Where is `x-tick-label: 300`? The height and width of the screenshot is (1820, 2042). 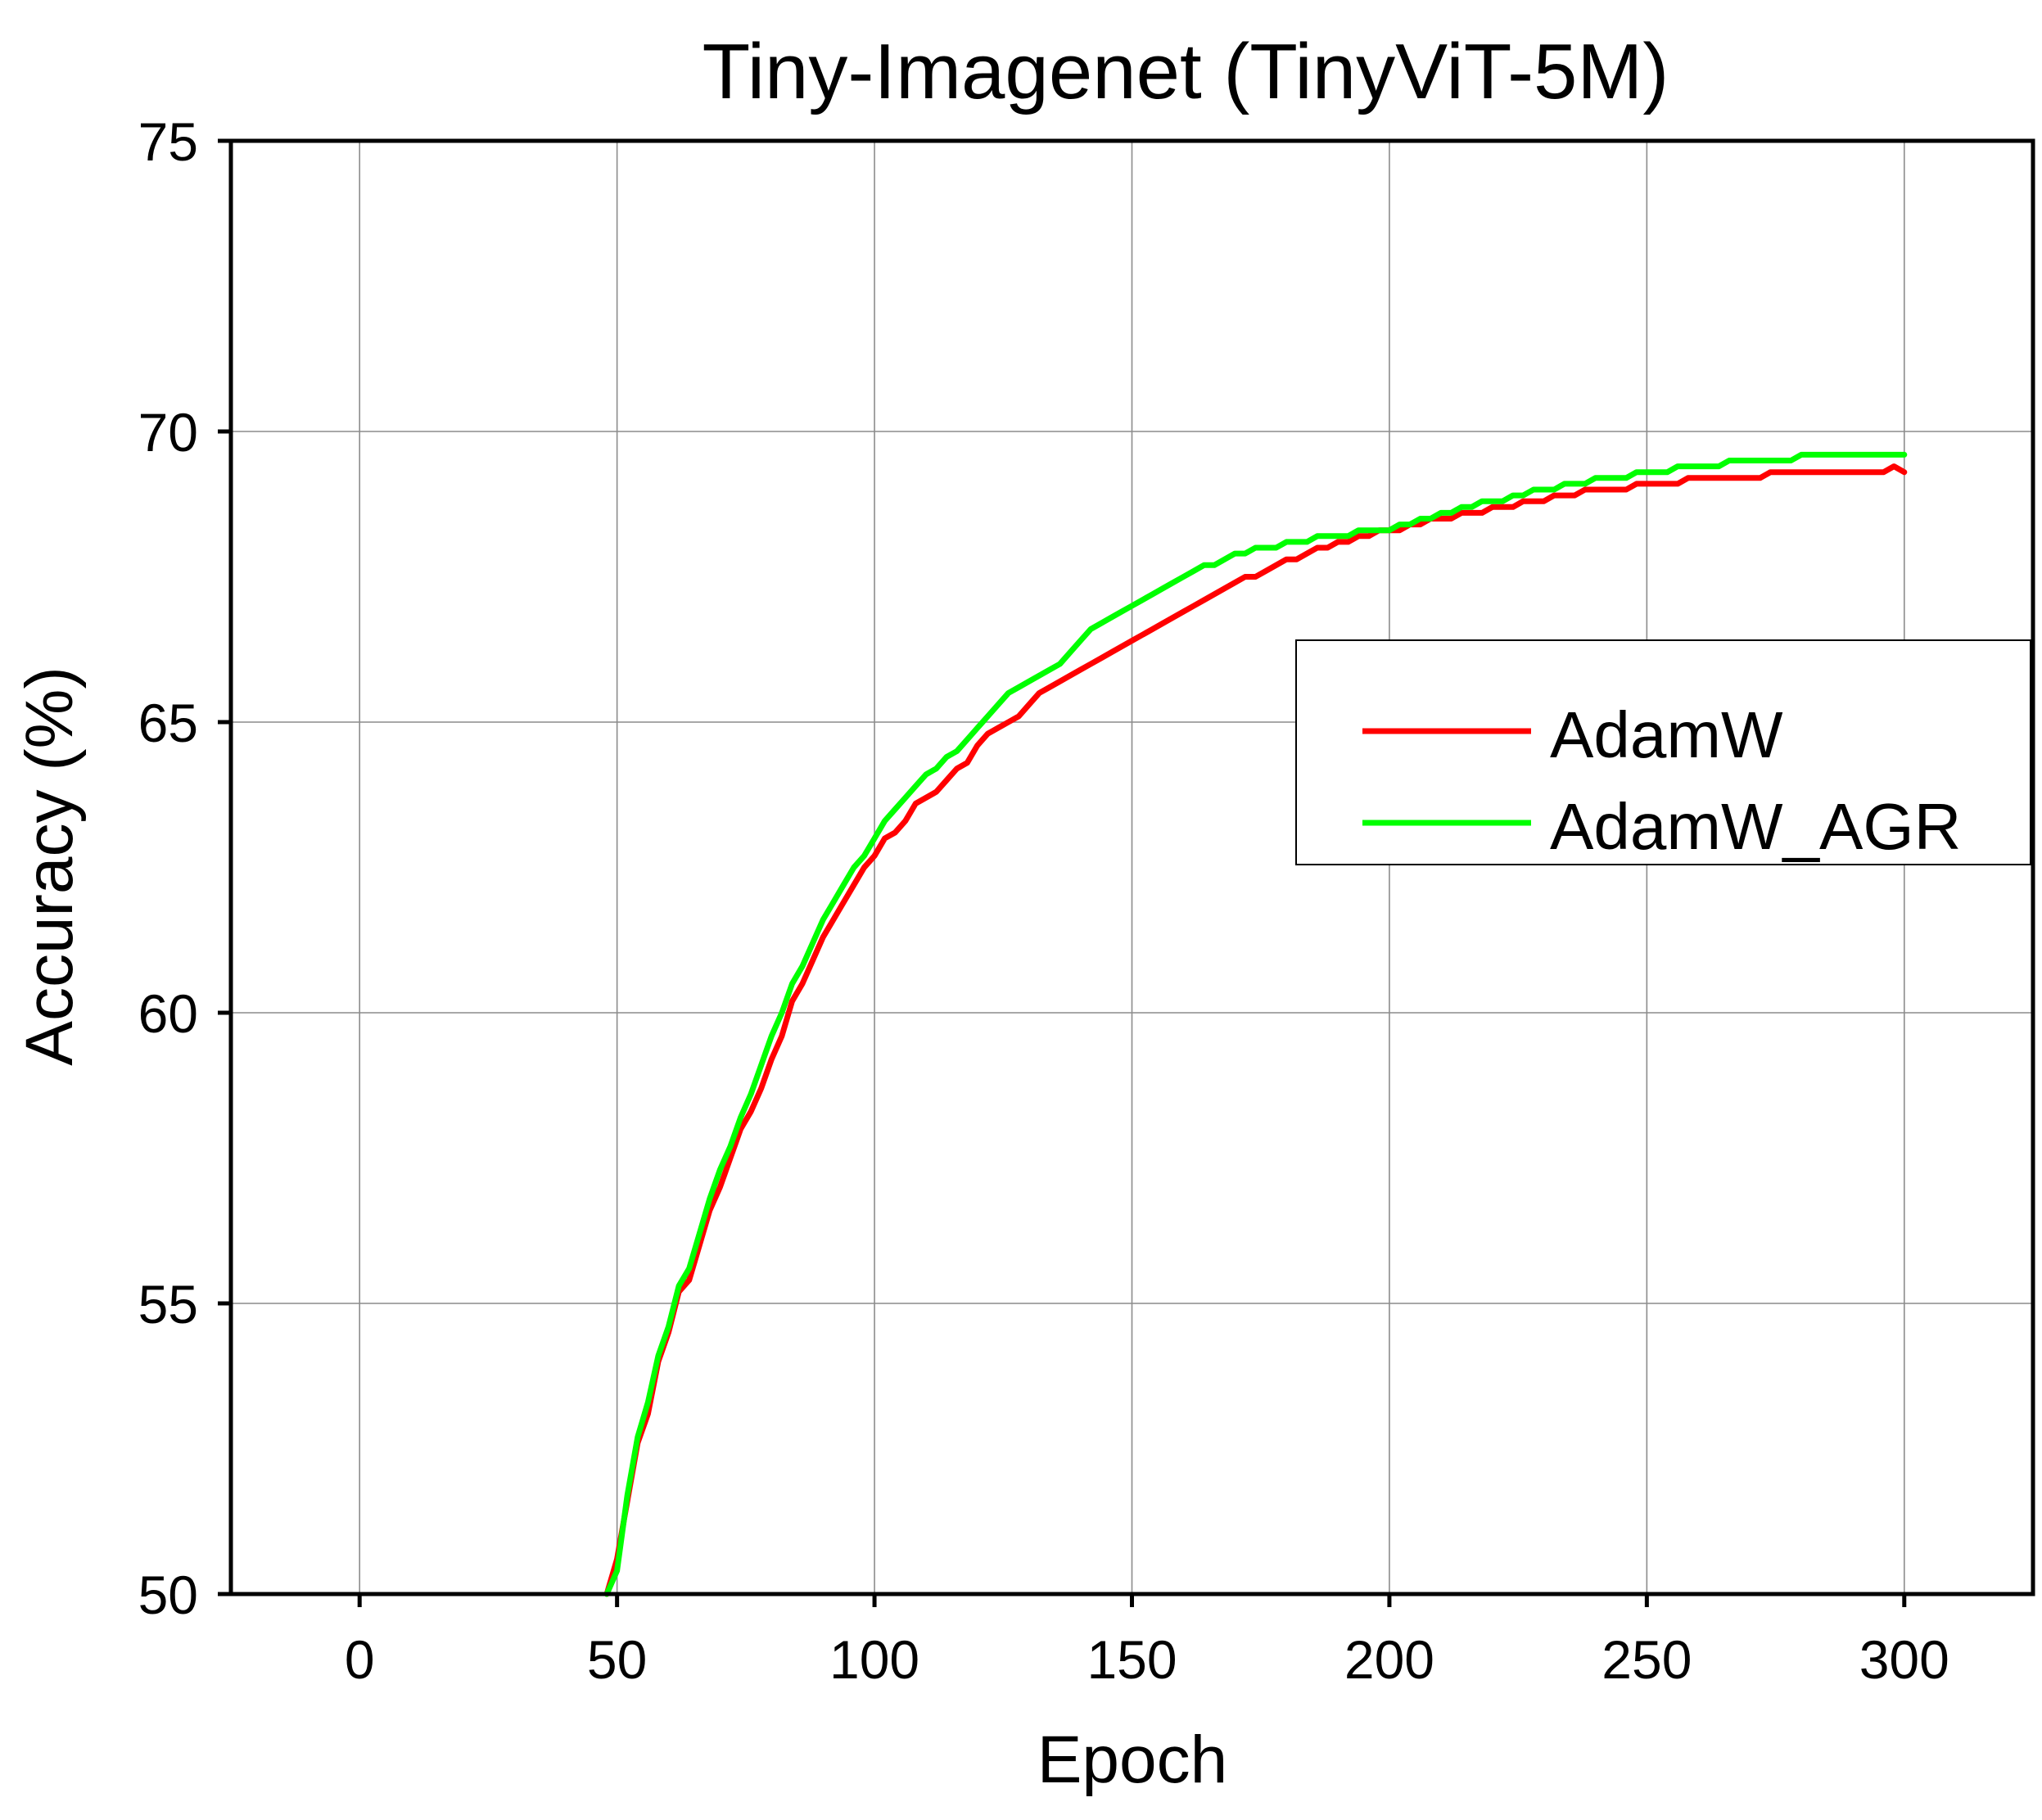 x-tick-label: 300 is located at coordinates (1904, 1659).